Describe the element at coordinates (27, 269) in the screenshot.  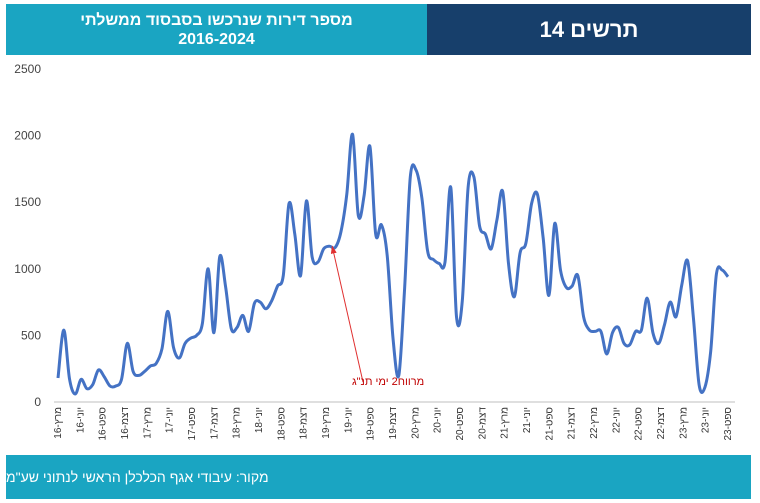
I see `y-tick-label: 1000` at that location.